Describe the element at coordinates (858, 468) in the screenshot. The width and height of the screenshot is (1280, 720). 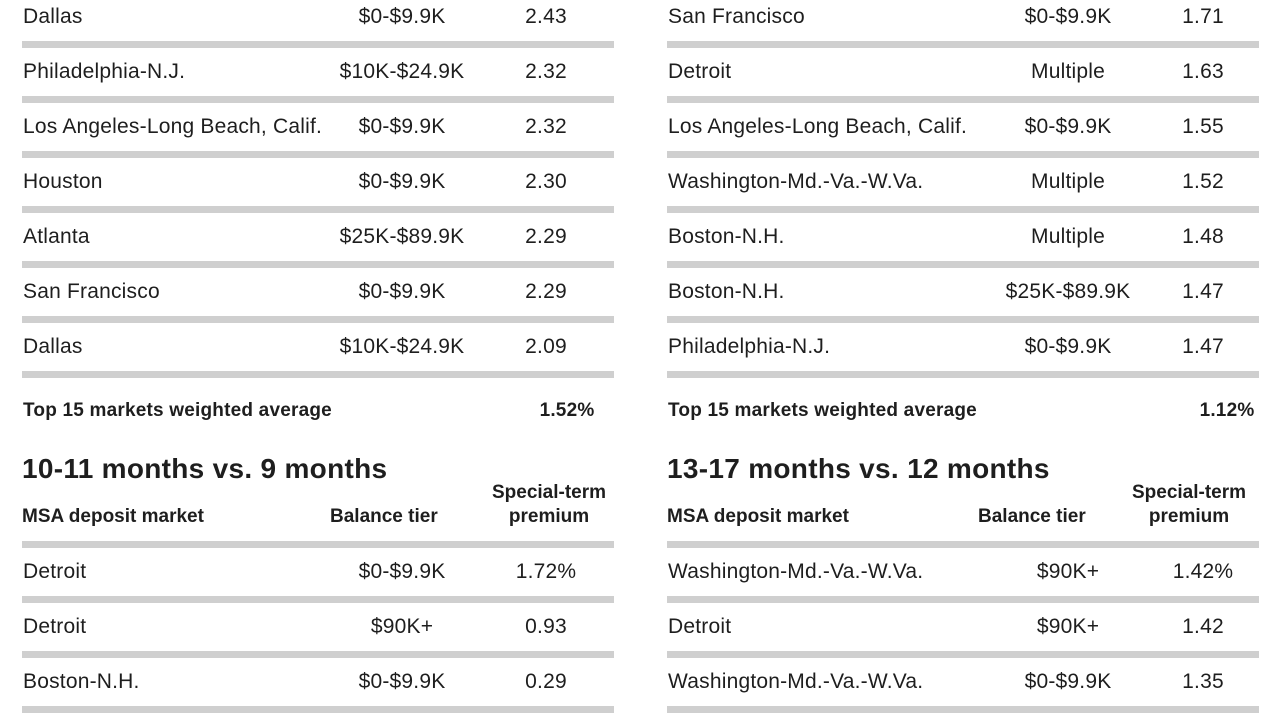
I see `section-title: 13-17 months vs. 12 months` at that location.